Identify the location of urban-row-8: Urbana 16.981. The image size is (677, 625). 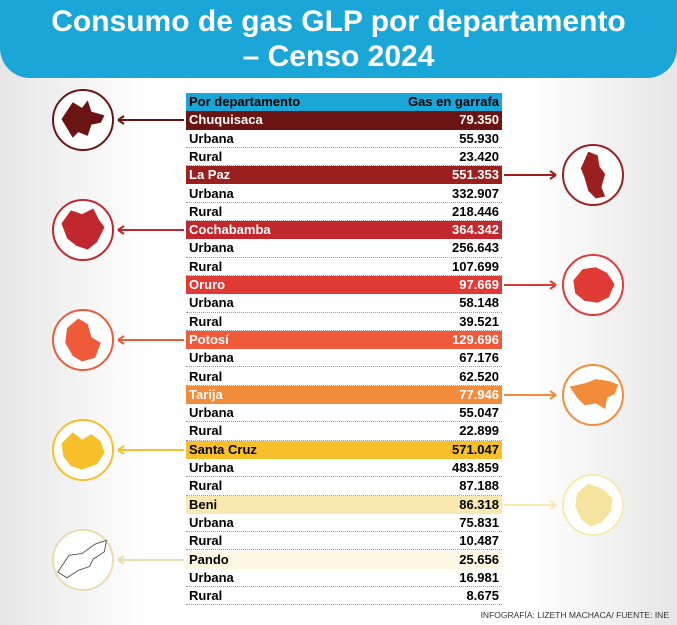
(344, 578).